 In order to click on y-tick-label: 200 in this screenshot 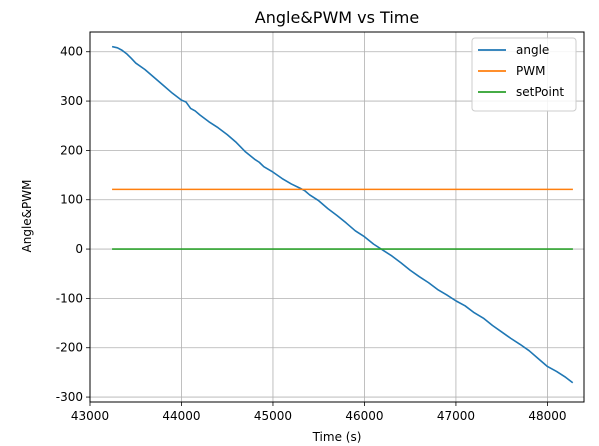, I will do `click(71, 150)`.